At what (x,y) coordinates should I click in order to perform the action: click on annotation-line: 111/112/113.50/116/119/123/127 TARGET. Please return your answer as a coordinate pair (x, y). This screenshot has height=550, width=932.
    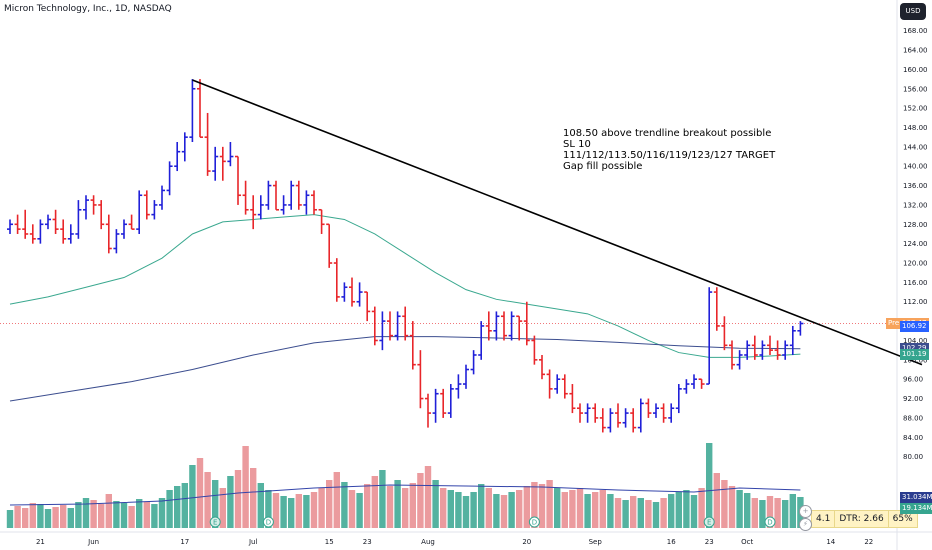
    Looking at the image, I should click on (669, 155).